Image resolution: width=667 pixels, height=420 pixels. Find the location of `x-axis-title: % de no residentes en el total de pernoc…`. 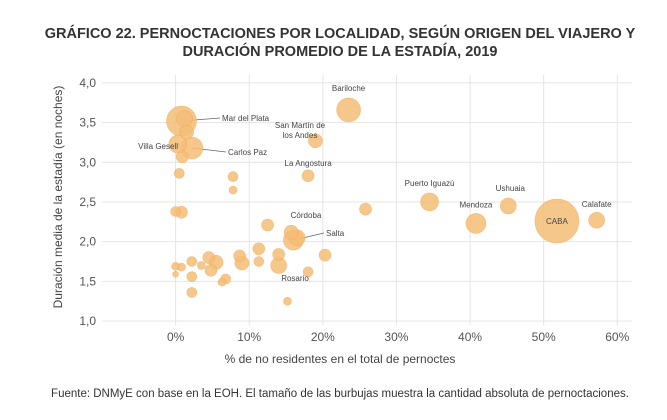

x-axis-title: % de no residentes en el total de pernoc… is located at coordinates (340, 359).